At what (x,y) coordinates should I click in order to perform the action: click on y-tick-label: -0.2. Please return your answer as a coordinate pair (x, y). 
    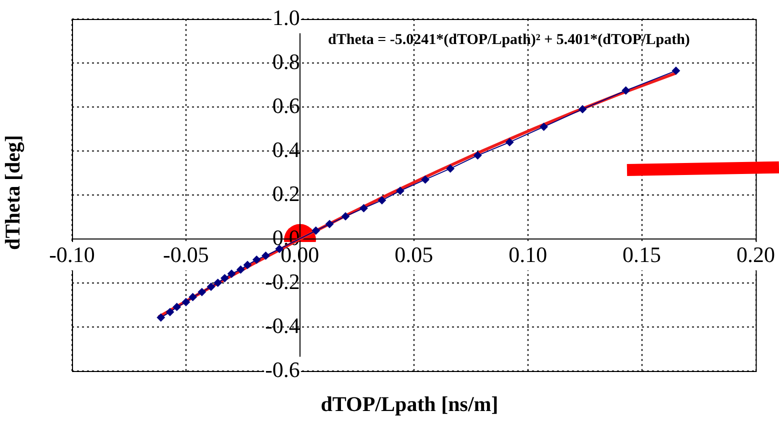
    Looking at the image, I should click on (282, 281).